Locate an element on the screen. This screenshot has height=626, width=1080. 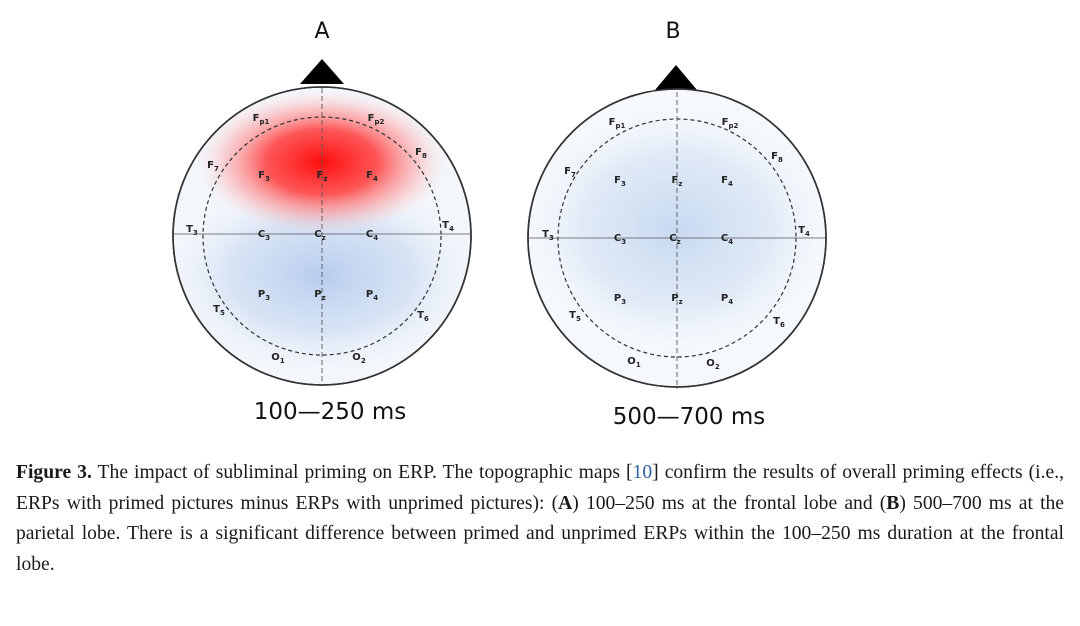
electrode-labels-b: Fp1 Fp2 F7 F8 F3 Fz F4 T3 C3 Cz C4 T4 P3 Pz P4 T5 T6 O1 O2 is located at coordinates (676, 244).